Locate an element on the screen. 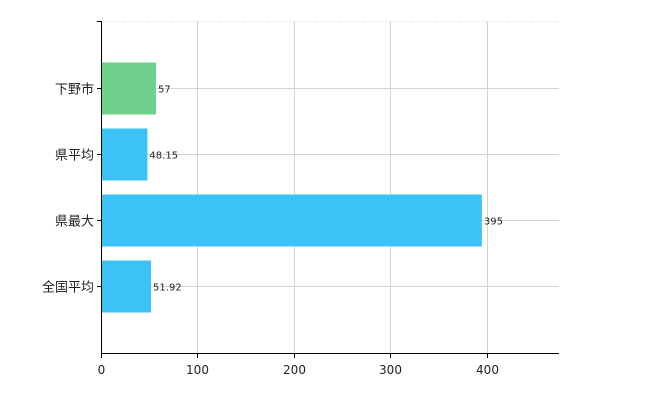 Image resolution: width=650 pixels, height=400 pixels. data-label: 51.92 is located at coordinates (167, 288).